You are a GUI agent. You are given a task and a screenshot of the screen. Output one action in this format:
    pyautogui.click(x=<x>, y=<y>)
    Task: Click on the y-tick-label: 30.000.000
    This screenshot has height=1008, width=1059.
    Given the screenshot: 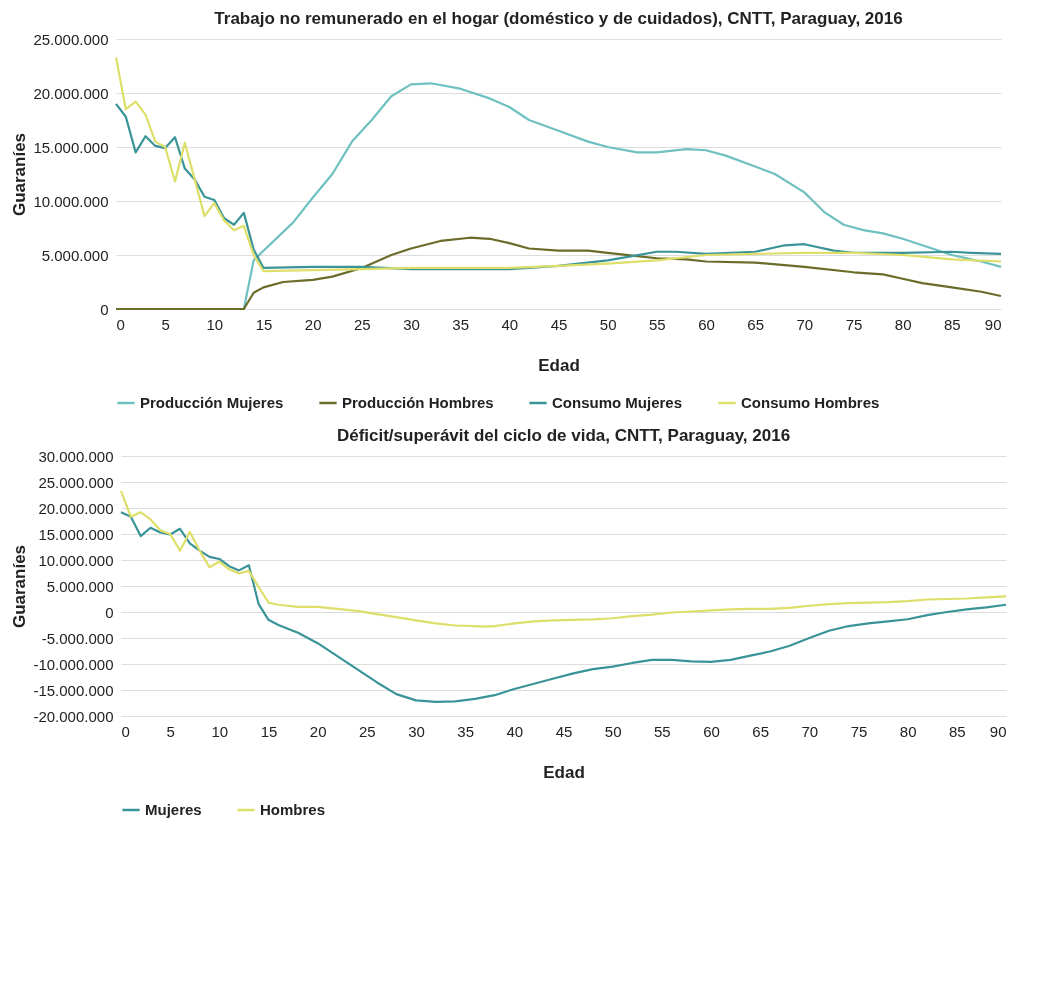 What is the action you would take?
    pyautogui.click(x=76, y=456)
    